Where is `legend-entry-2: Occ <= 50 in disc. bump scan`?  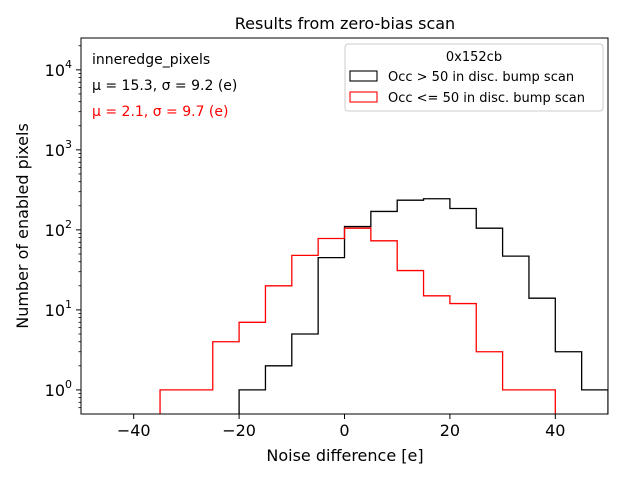
legend-entry-2: Occ <= 50 in disc. bump scan is located at coordinates (486, 98).